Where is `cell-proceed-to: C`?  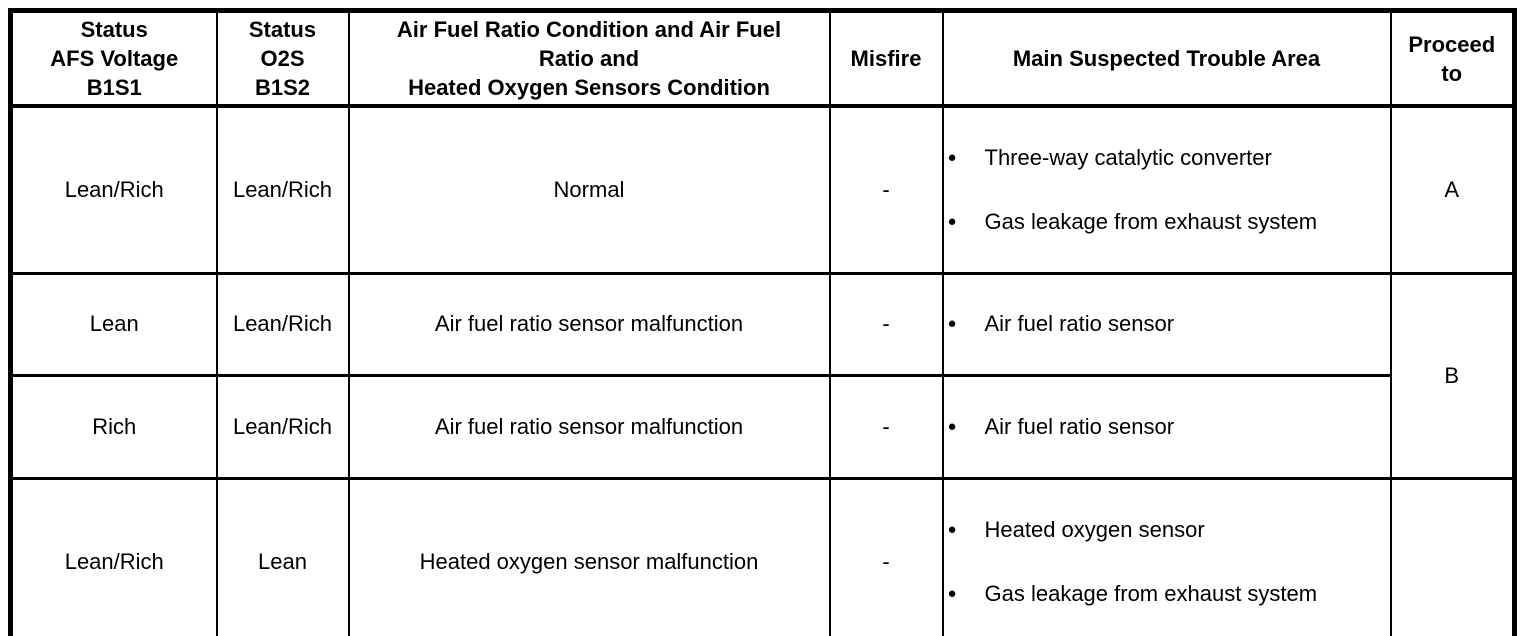
cell-proceed-to: C is located at coordinates (1452, 556).